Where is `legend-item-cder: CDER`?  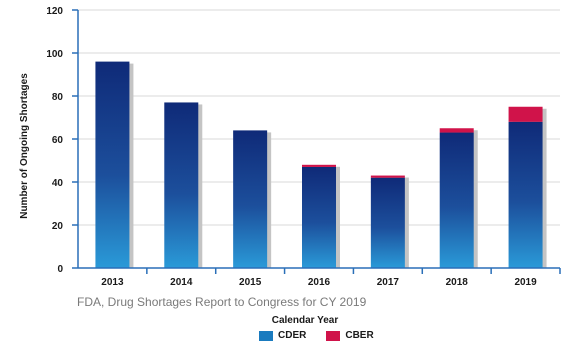 legend-item-cder: CDER is located at coordinates (282, 335).